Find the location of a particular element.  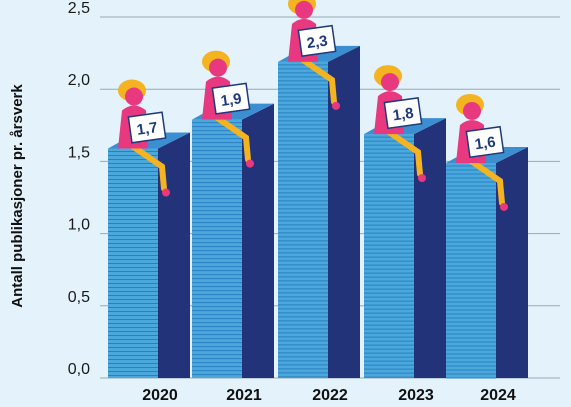

x-tick-label: 2024 is located at coordinates (498, 395).